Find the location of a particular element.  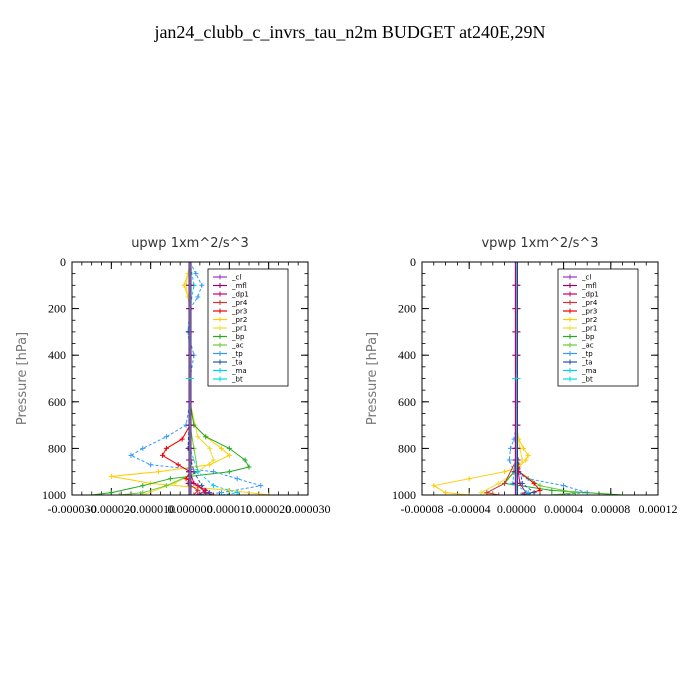

series-line-bp is located at coordinates (170, 378).